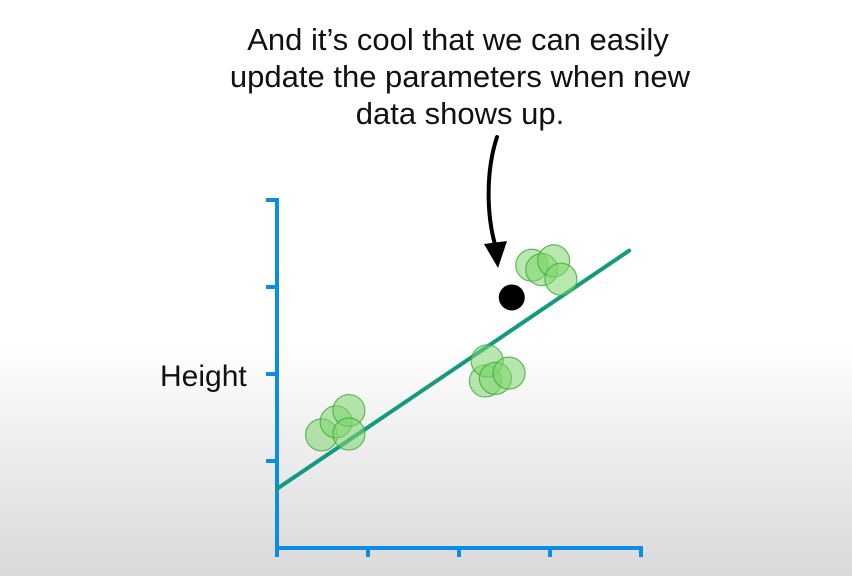 This screenshot has width=852, height=576. I want to click on y-axis-label: Height, so click(203, 376).